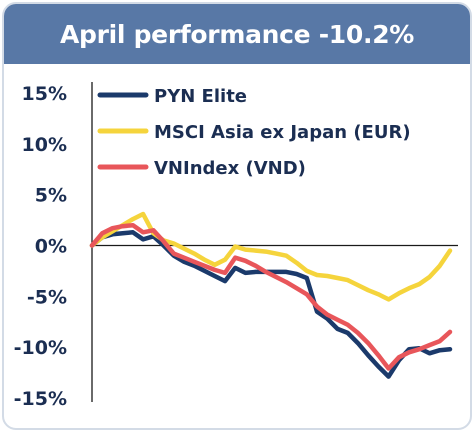 The image size is (476, 434). What do you see at coordinates (44, 94) in the screenshot?
I see `y-tick-label: 15%` at bounding box center [44, 94].